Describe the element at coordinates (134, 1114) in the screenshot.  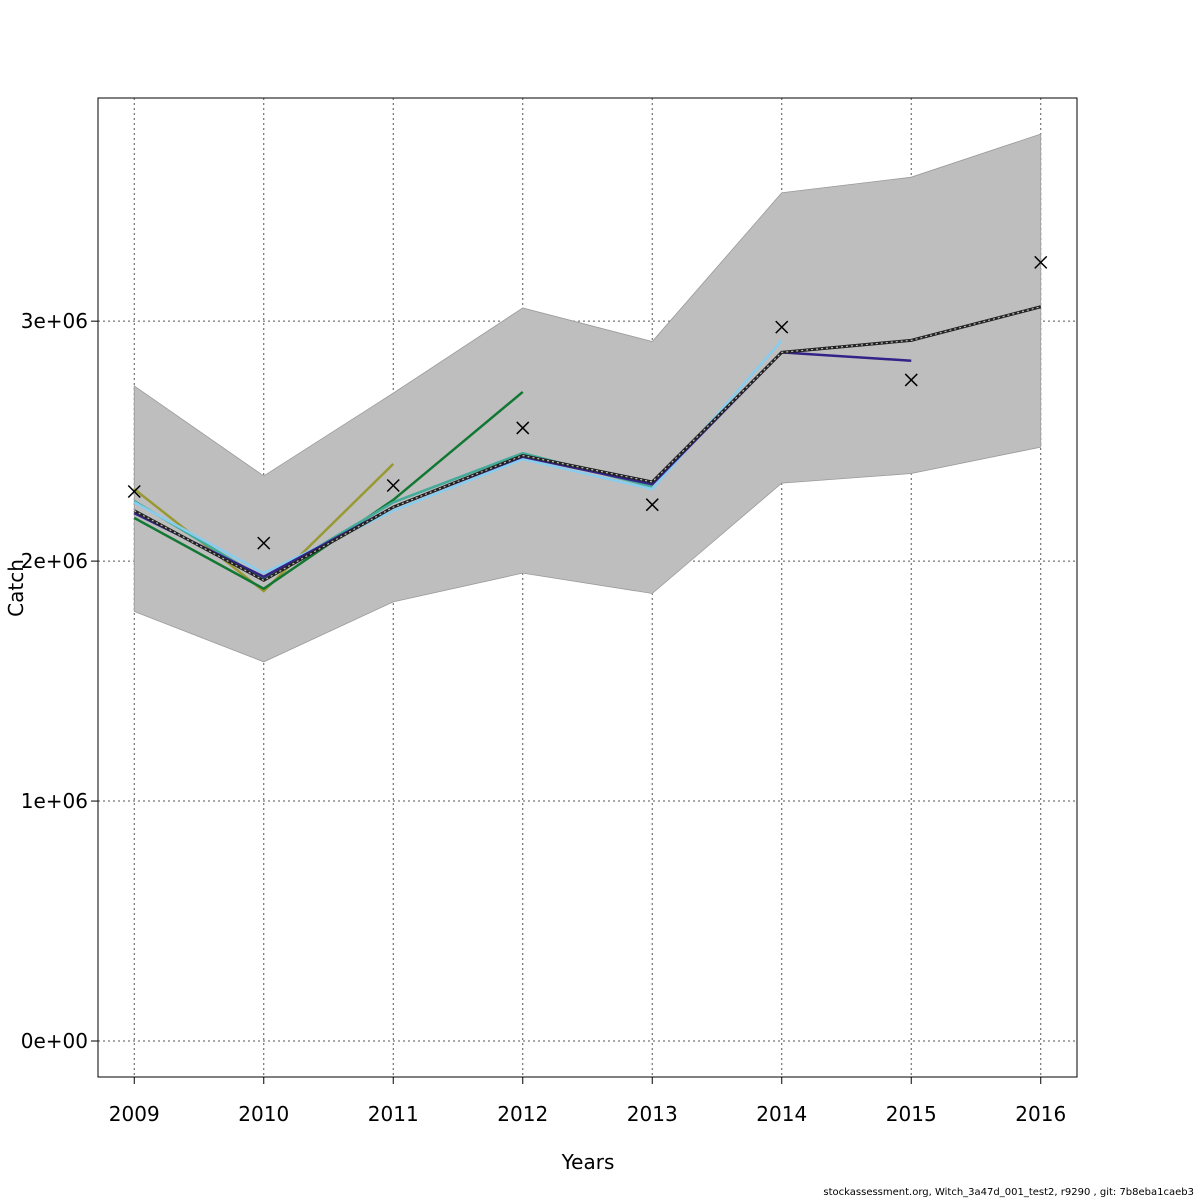
I see `x-tick-label: 2009` at that location.